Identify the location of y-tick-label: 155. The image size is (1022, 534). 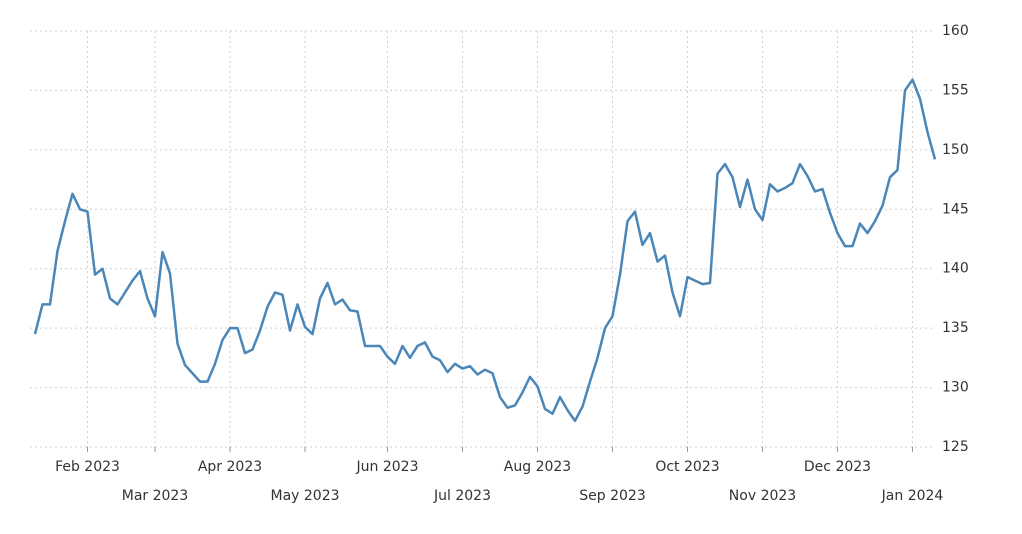
(955, 90).